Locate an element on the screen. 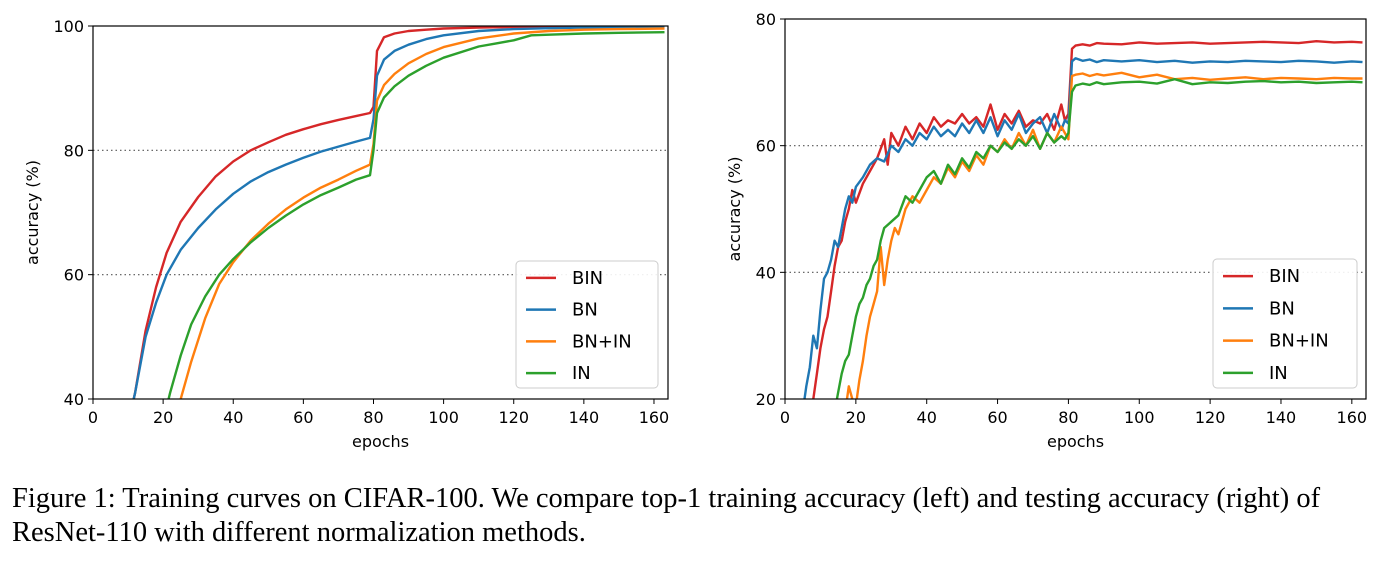 The height and width of the screenshot is (566, 1400). y-tick-label: 100 is located at coordinates (68, 26).